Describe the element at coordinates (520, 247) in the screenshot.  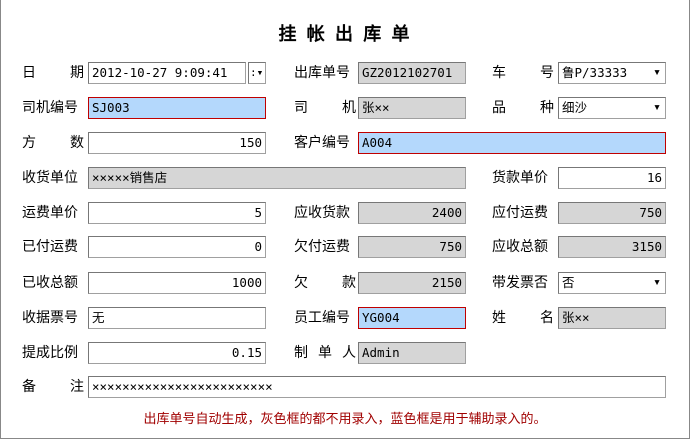
I see `field-label: 应收总额` at that location.